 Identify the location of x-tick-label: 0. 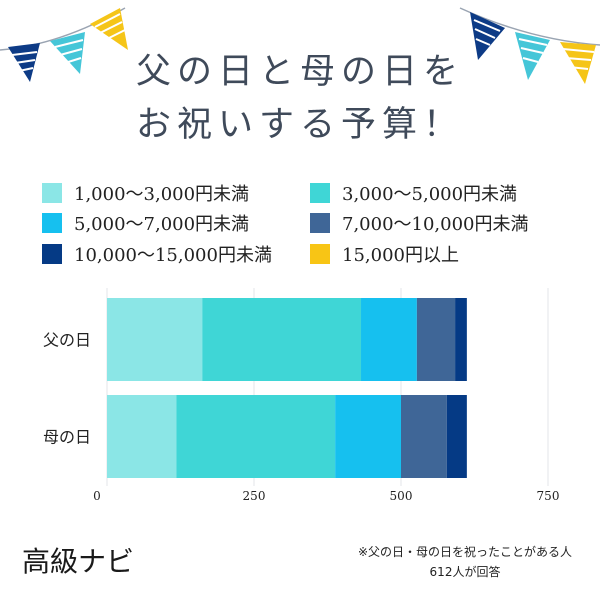
(97, 496).